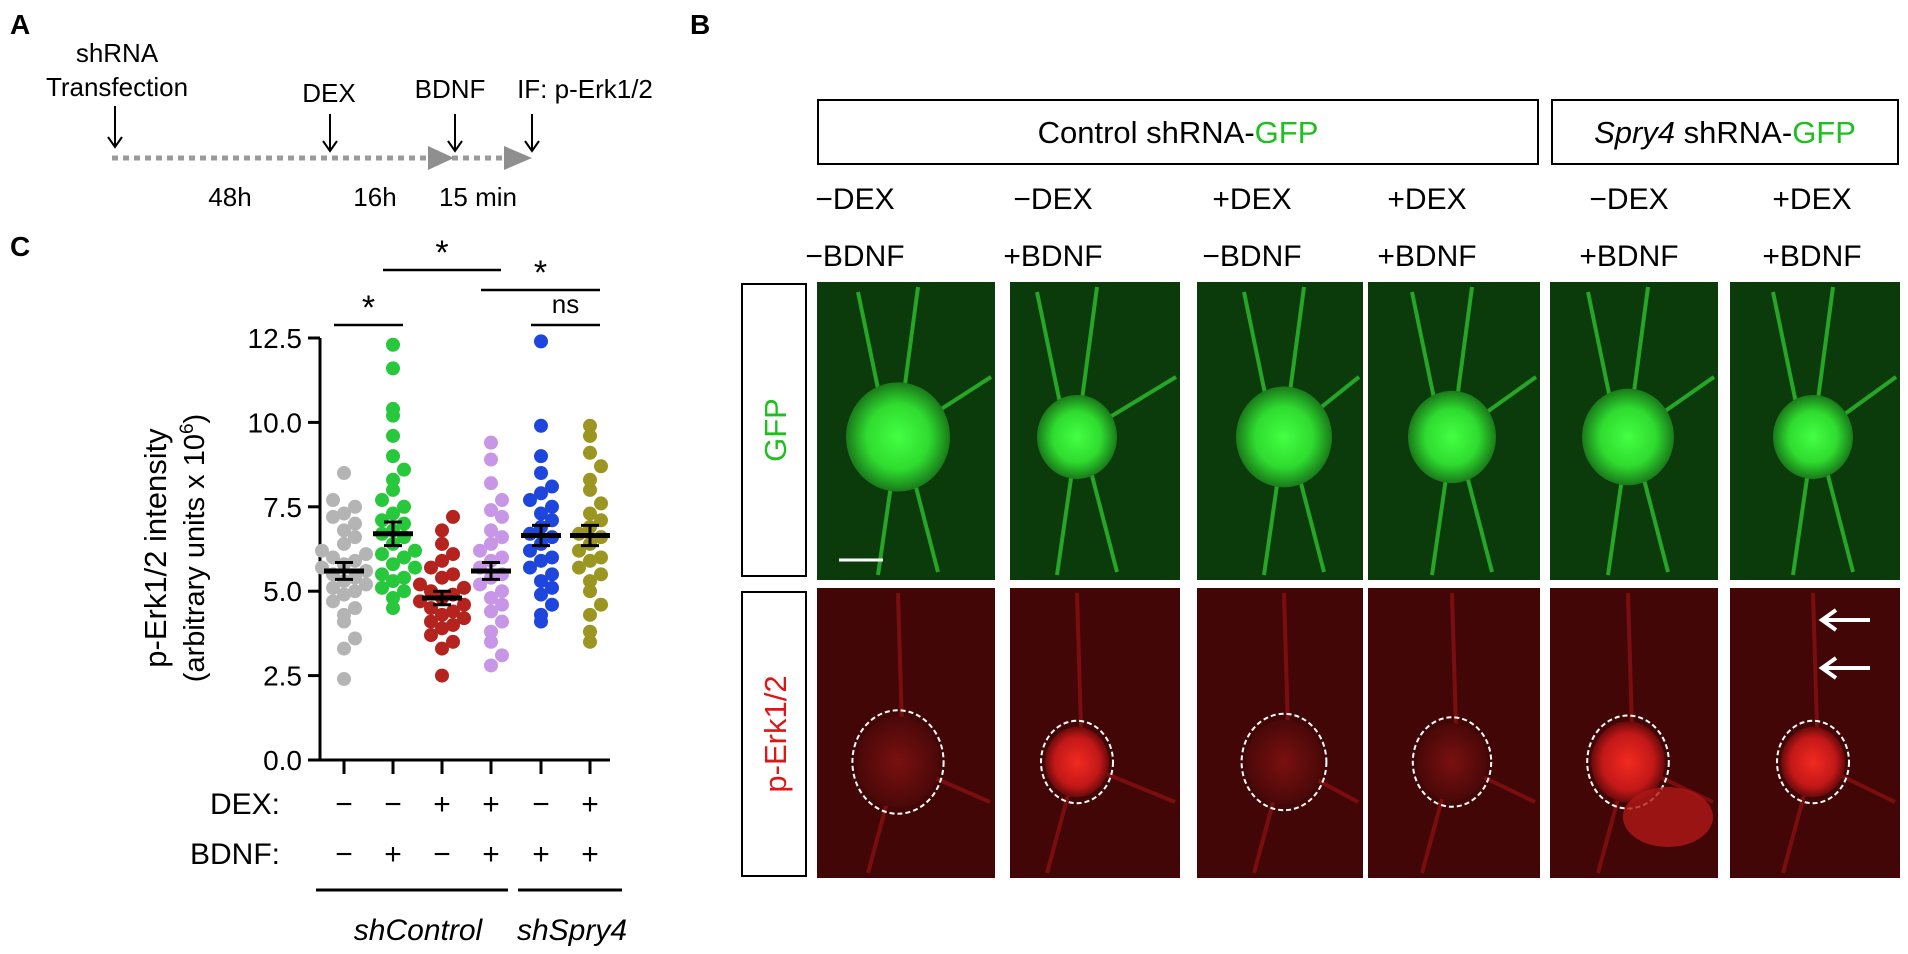 The image size is (1908, 954). Describe the element at coordinates (532, 133) in the screenshot. I see `arrow-if-icon` at that location.